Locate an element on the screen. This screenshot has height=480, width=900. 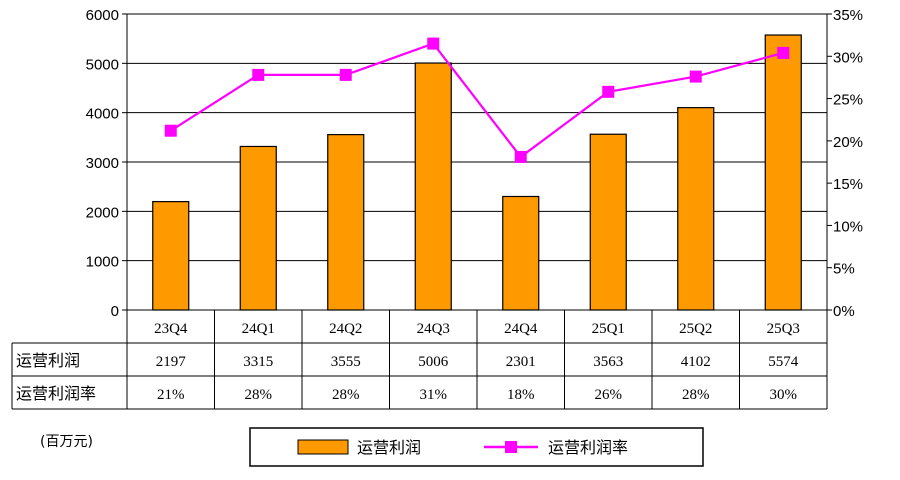
table-cell: 30% is located at coordinates (784, 395).